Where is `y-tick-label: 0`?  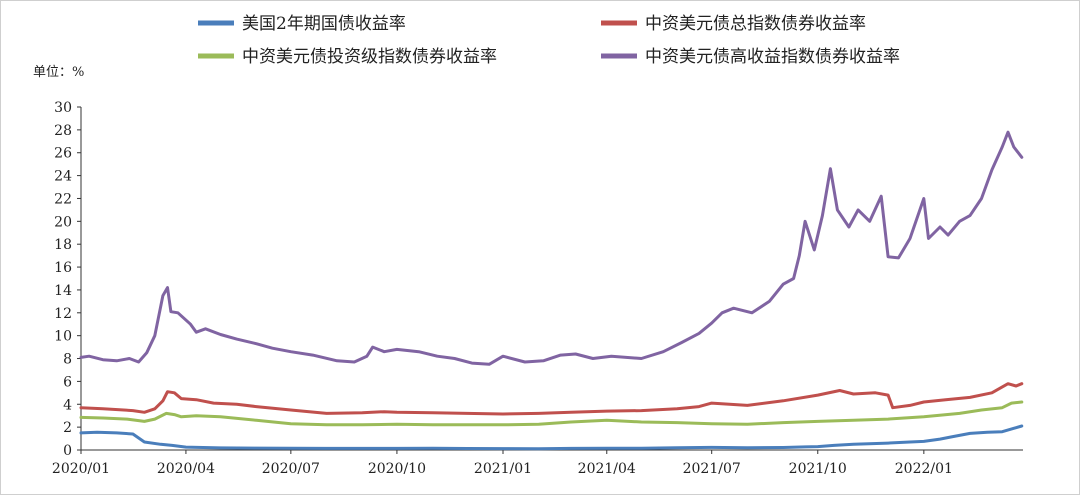
y-tick-label: 0 is located at coordinates (67, 451).